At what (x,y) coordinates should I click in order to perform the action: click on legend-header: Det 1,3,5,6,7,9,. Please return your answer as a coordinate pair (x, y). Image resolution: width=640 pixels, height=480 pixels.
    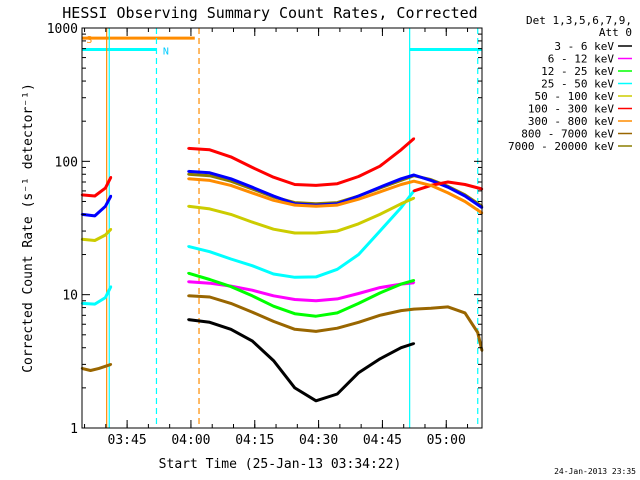
    Looking at the image, I should click on (579, 20).